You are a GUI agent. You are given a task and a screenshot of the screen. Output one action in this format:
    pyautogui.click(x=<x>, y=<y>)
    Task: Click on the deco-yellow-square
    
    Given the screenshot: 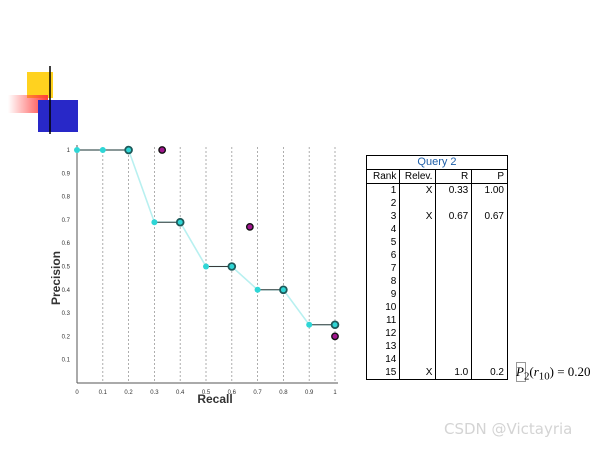 What is the action you would take?
    pyautogui.click(x=40, y=85)
    